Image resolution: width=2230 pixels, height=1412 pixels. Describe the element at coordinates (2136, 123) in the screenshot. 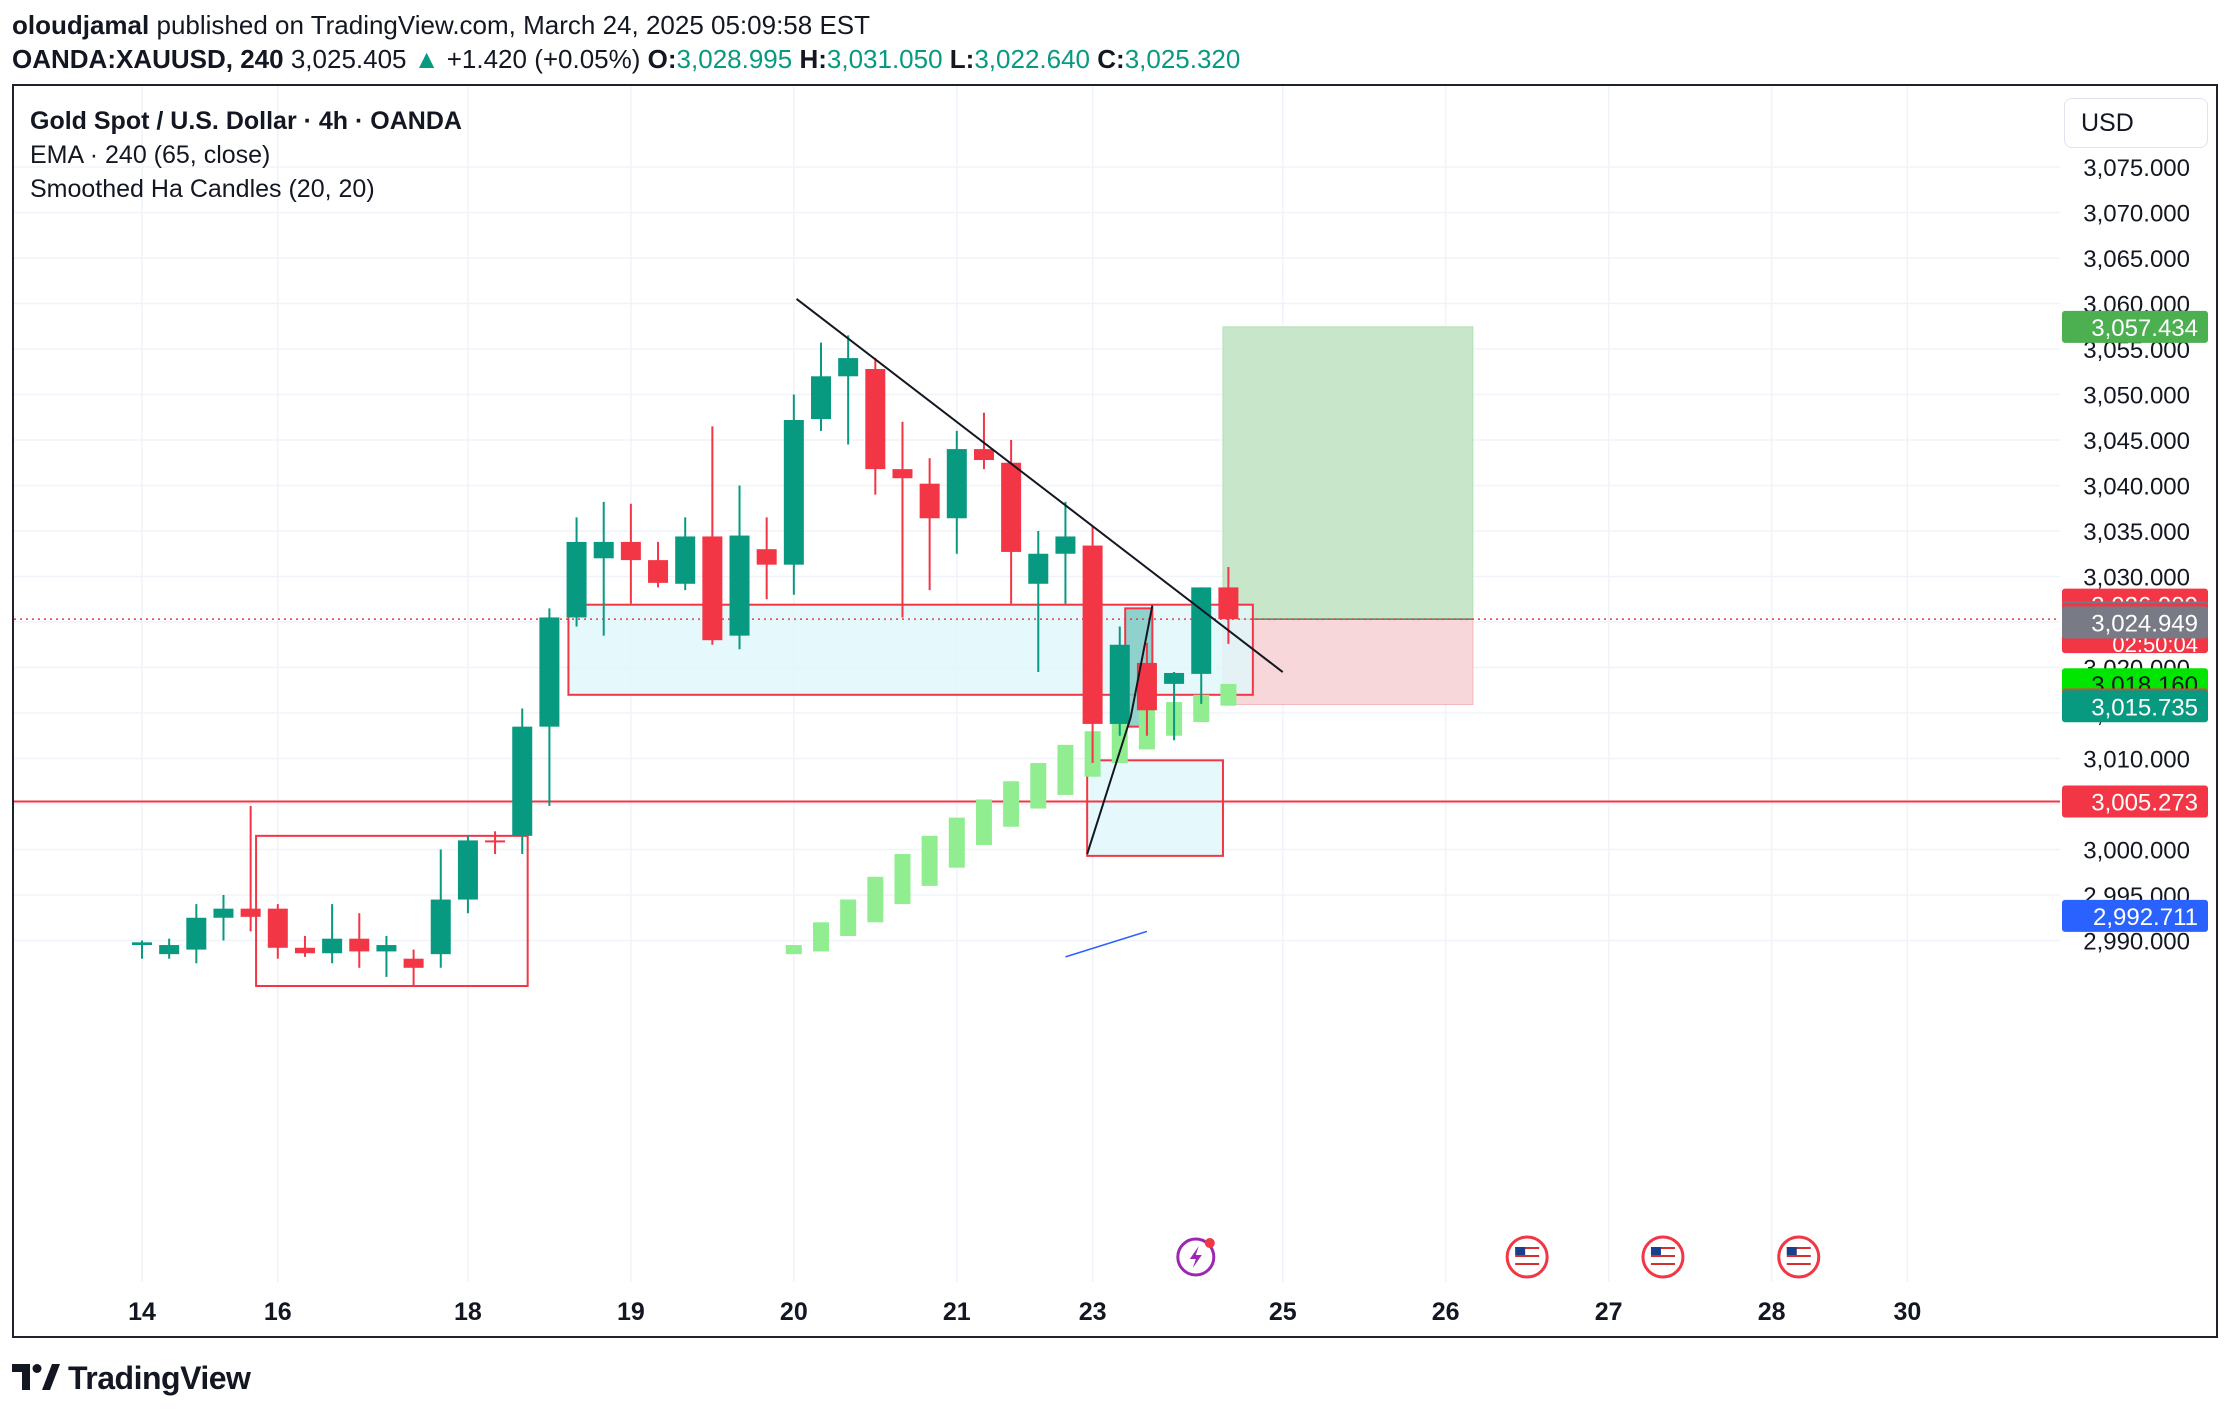

I see `currency-button: USD` at that location.